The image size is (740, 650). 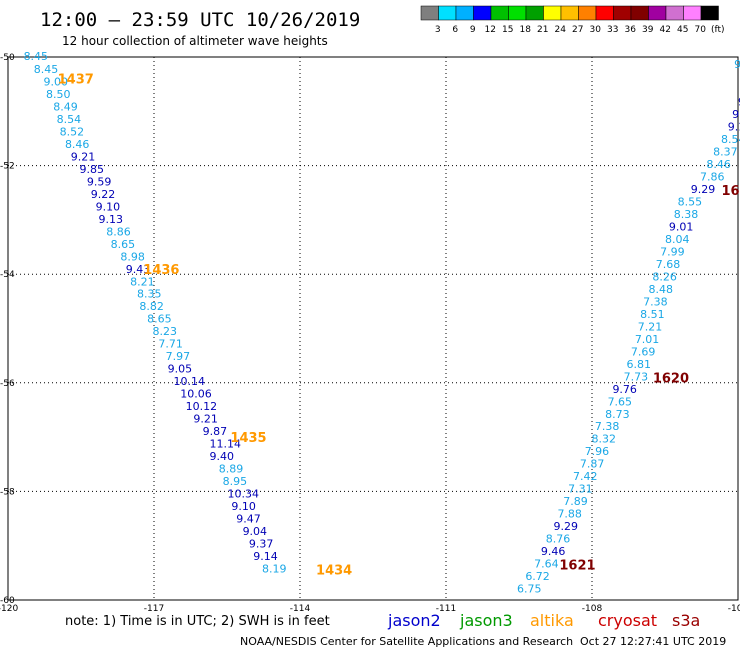 What do you see at coordinates (627, 620) in the screenshot?
I see `satellite-label: cryosat` at bounding box center [627, 620].